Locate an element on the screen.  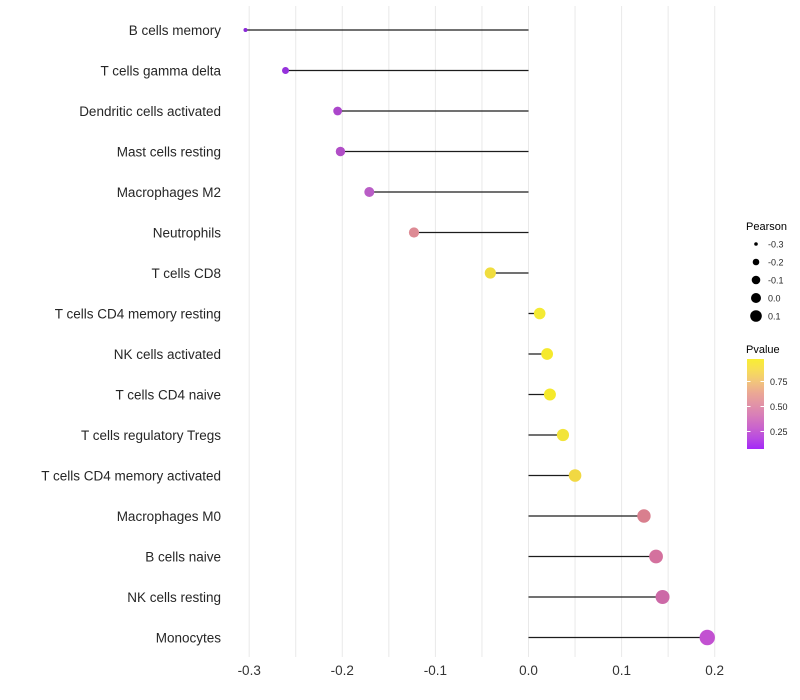
category-label: T cells gamma delta is located at coordinates (160, 70).